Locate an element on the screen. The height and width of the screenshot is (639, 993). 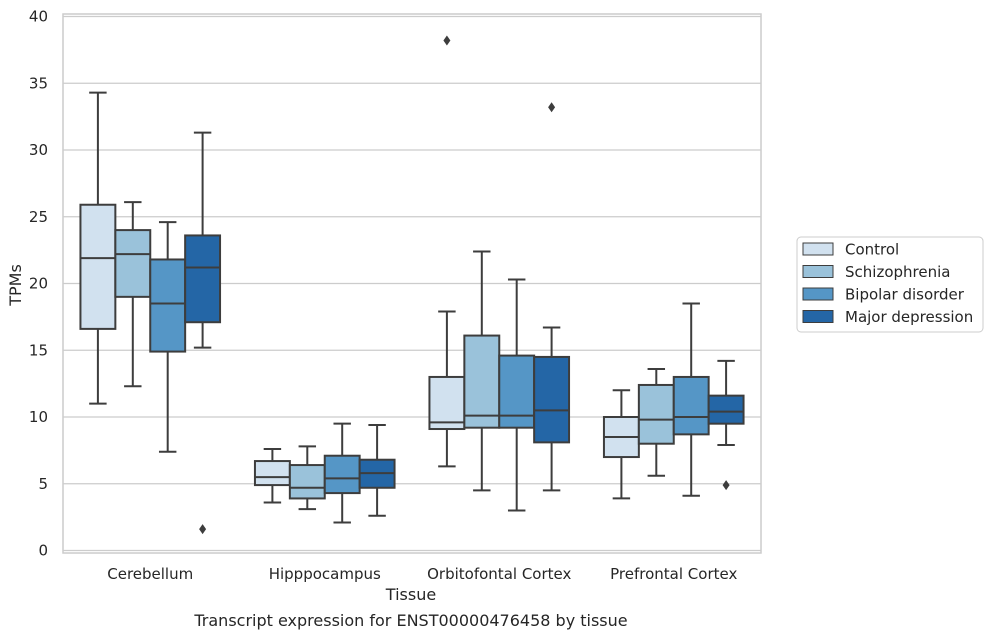
y-tick-labels: 0 5 10 15 20 25 30 35 40 is located at coordinates (38, 284).